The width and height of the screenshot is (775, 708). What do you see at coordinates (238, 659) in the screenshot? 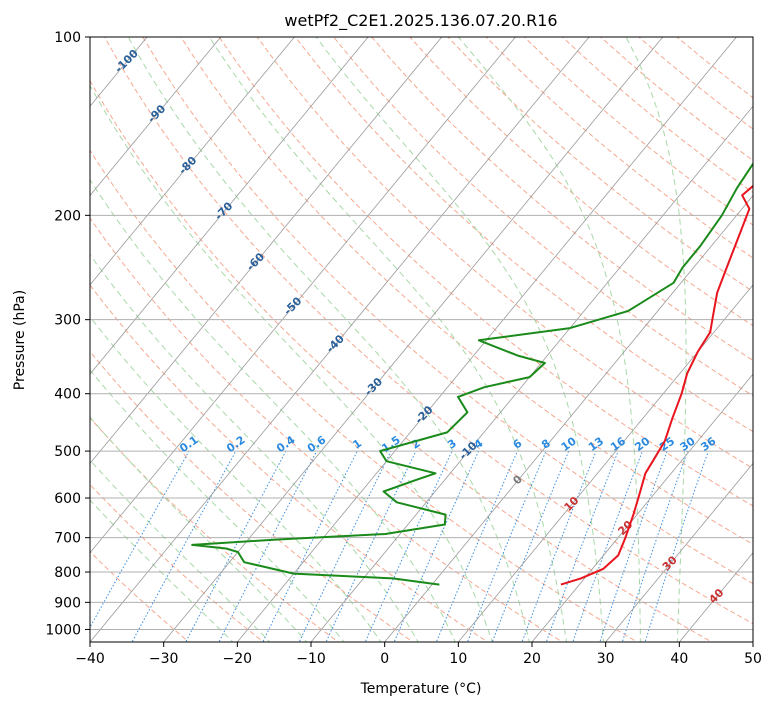
I see `x-tick-label: −20` at bounding box center [238, 659].